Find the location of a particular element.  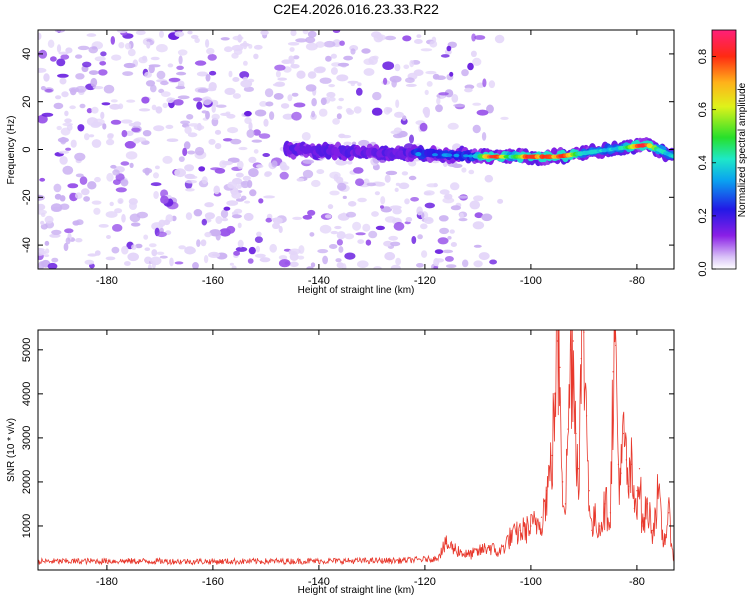

snr-y-tick-label: 5000 is located at coordinates (27, 350).